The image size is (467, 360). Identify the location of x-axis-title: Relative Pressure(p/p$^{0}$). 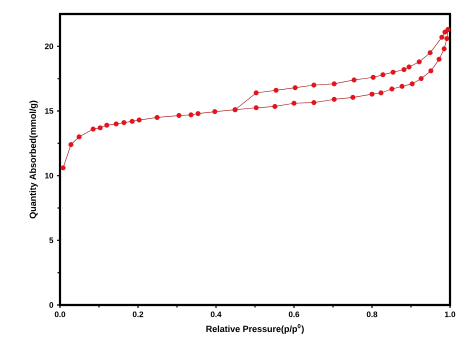
(255, 329).